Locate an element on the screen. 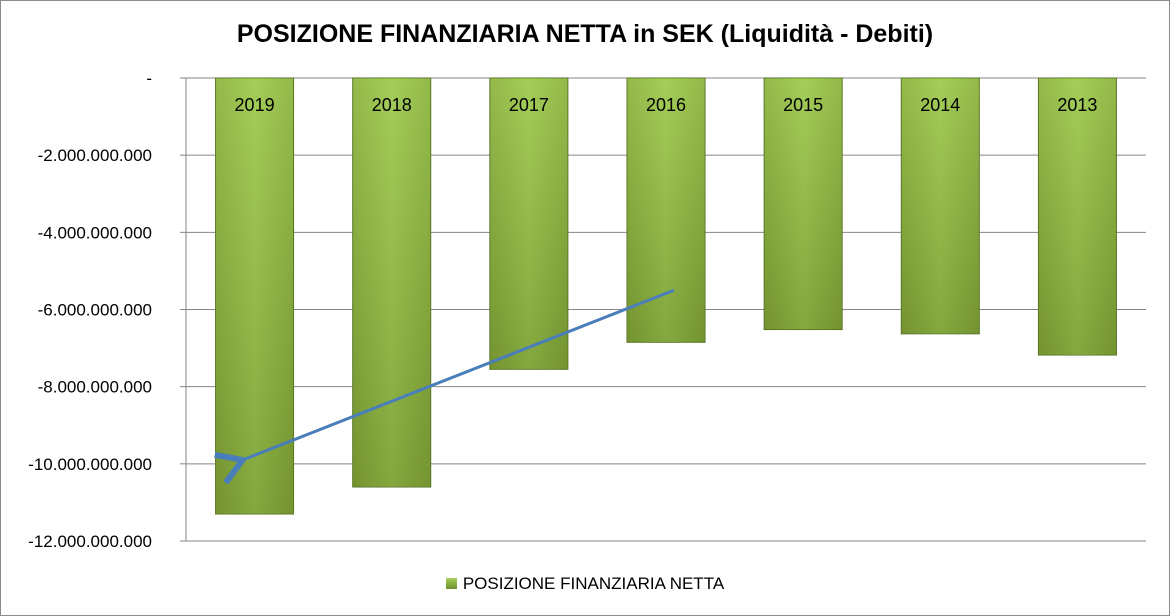 The image size is (1170, 616). x-category-label: 2016 is located at coordinates (666, 105).